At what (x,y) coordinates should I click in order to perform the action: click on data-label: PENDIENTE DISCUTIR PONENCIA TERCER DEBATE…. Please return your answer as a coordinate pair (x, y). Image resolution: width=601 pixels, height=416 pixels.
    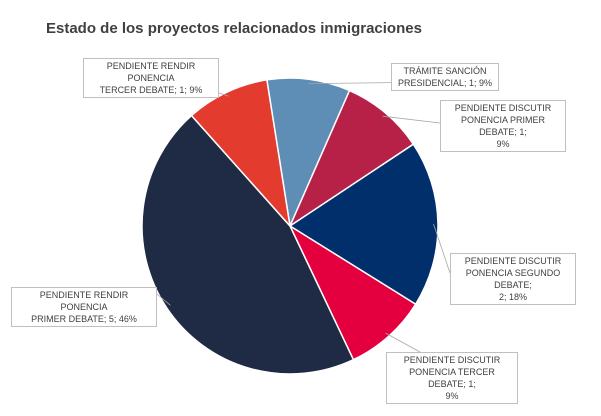
    Looking at the image, I should click on (452, 378).